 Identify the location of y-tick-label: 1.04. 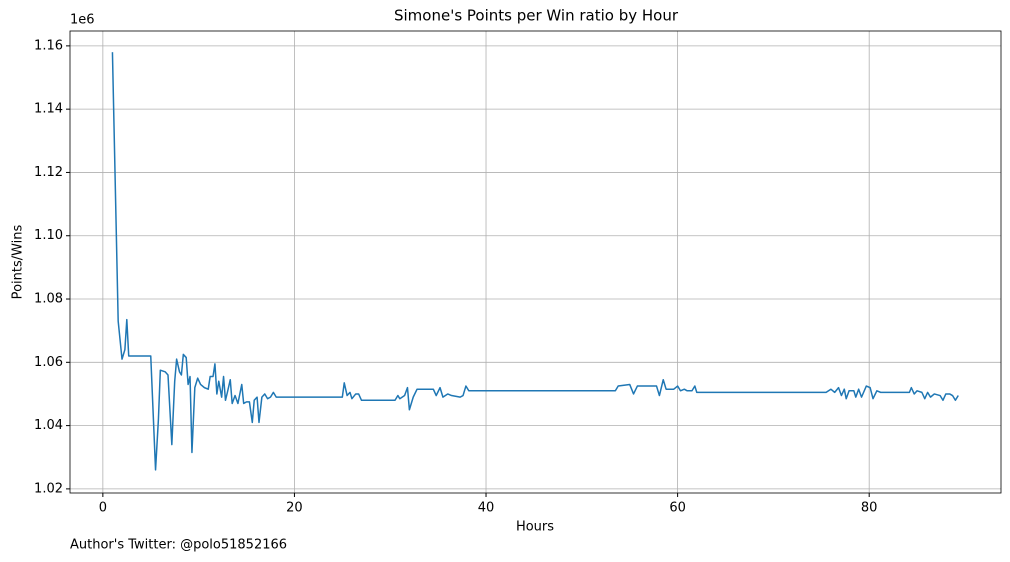
(48, 425).